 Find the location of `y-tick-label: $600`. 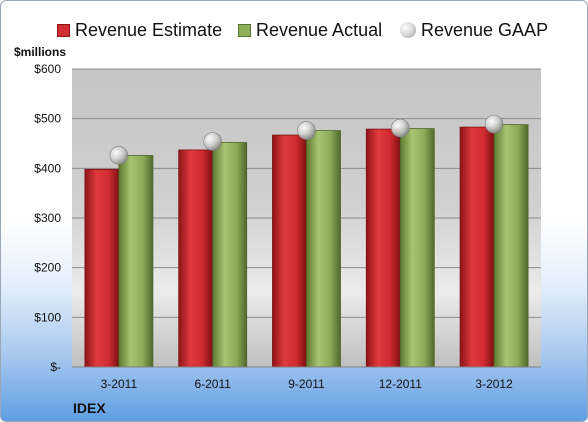

y-tick-label: $600 is located at coordinates (47, 69).